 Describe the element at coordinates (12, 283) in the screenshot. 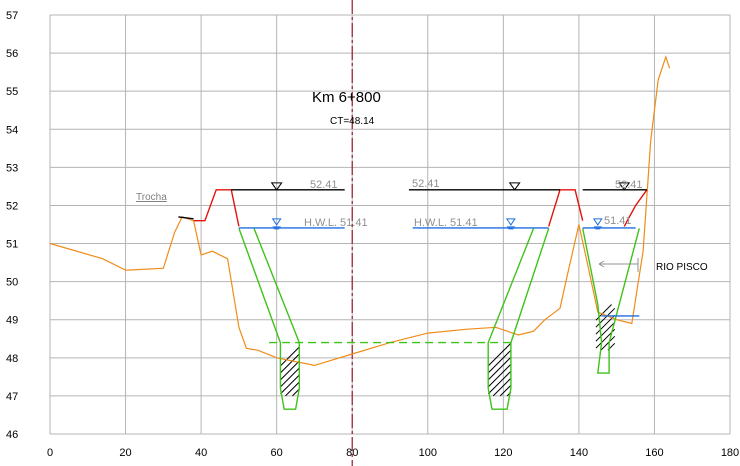

I see `y-tick-label: 50` at that location.